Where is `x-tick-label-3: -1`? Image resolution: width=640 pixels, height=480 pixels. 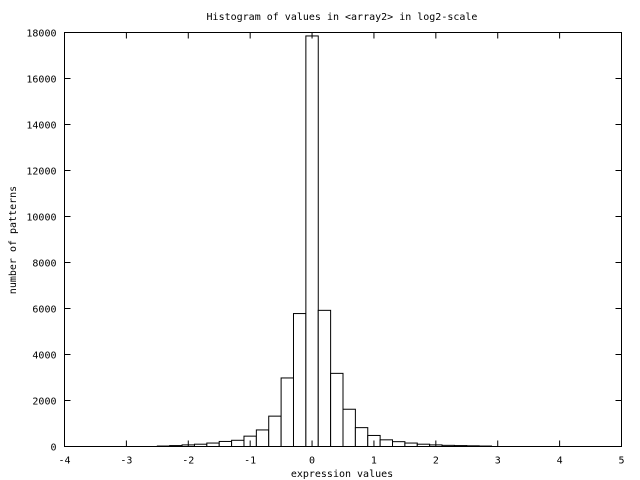
x-tick-label-3: -1 is located at coordinates (250, 461).